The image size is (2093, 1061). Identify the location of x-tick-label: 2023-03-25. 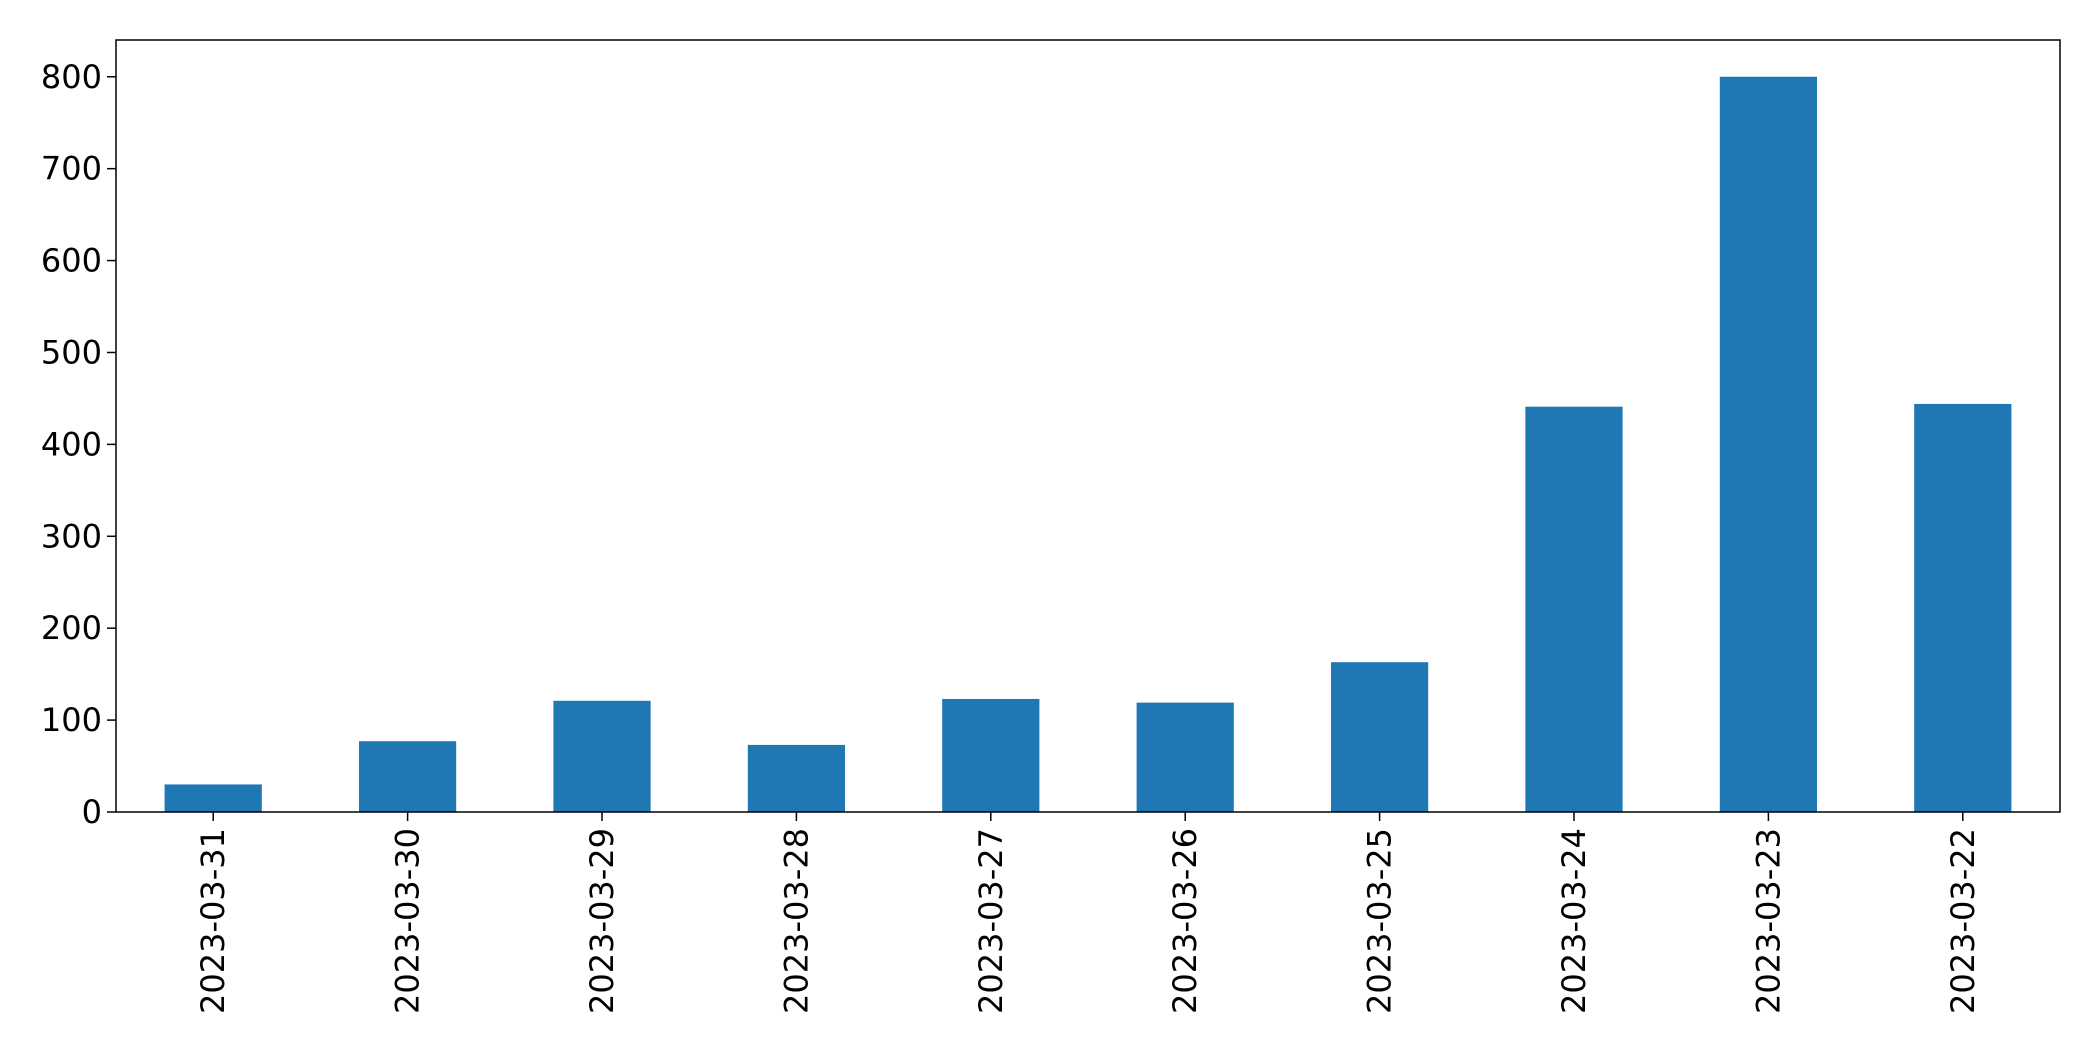
(1380, 921).